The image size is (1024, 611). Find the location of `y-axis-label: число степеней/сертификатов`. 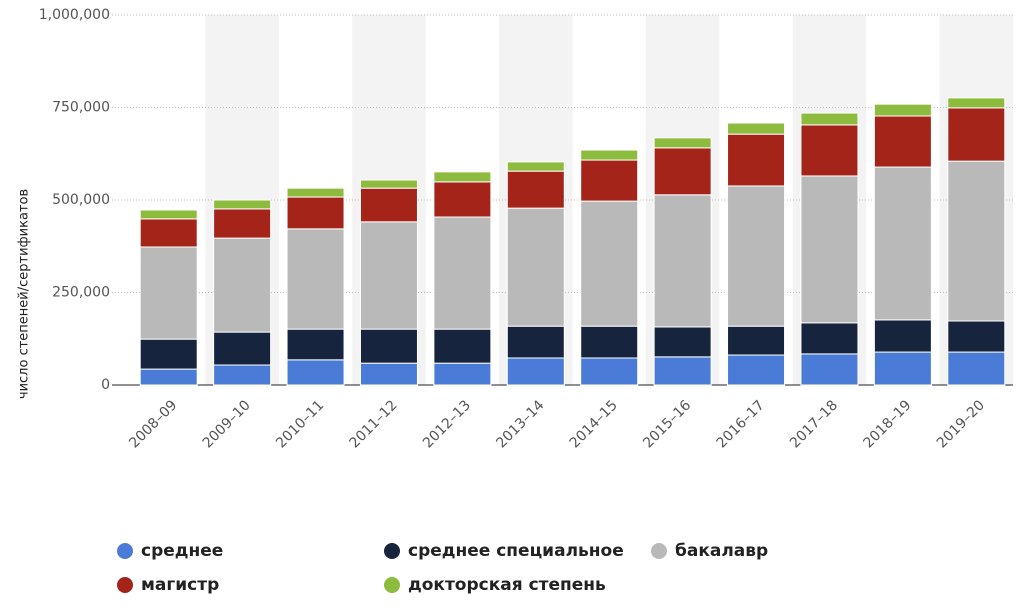

y-axis-label: число степеней/сертификатов is located at coordinates (24, 294).